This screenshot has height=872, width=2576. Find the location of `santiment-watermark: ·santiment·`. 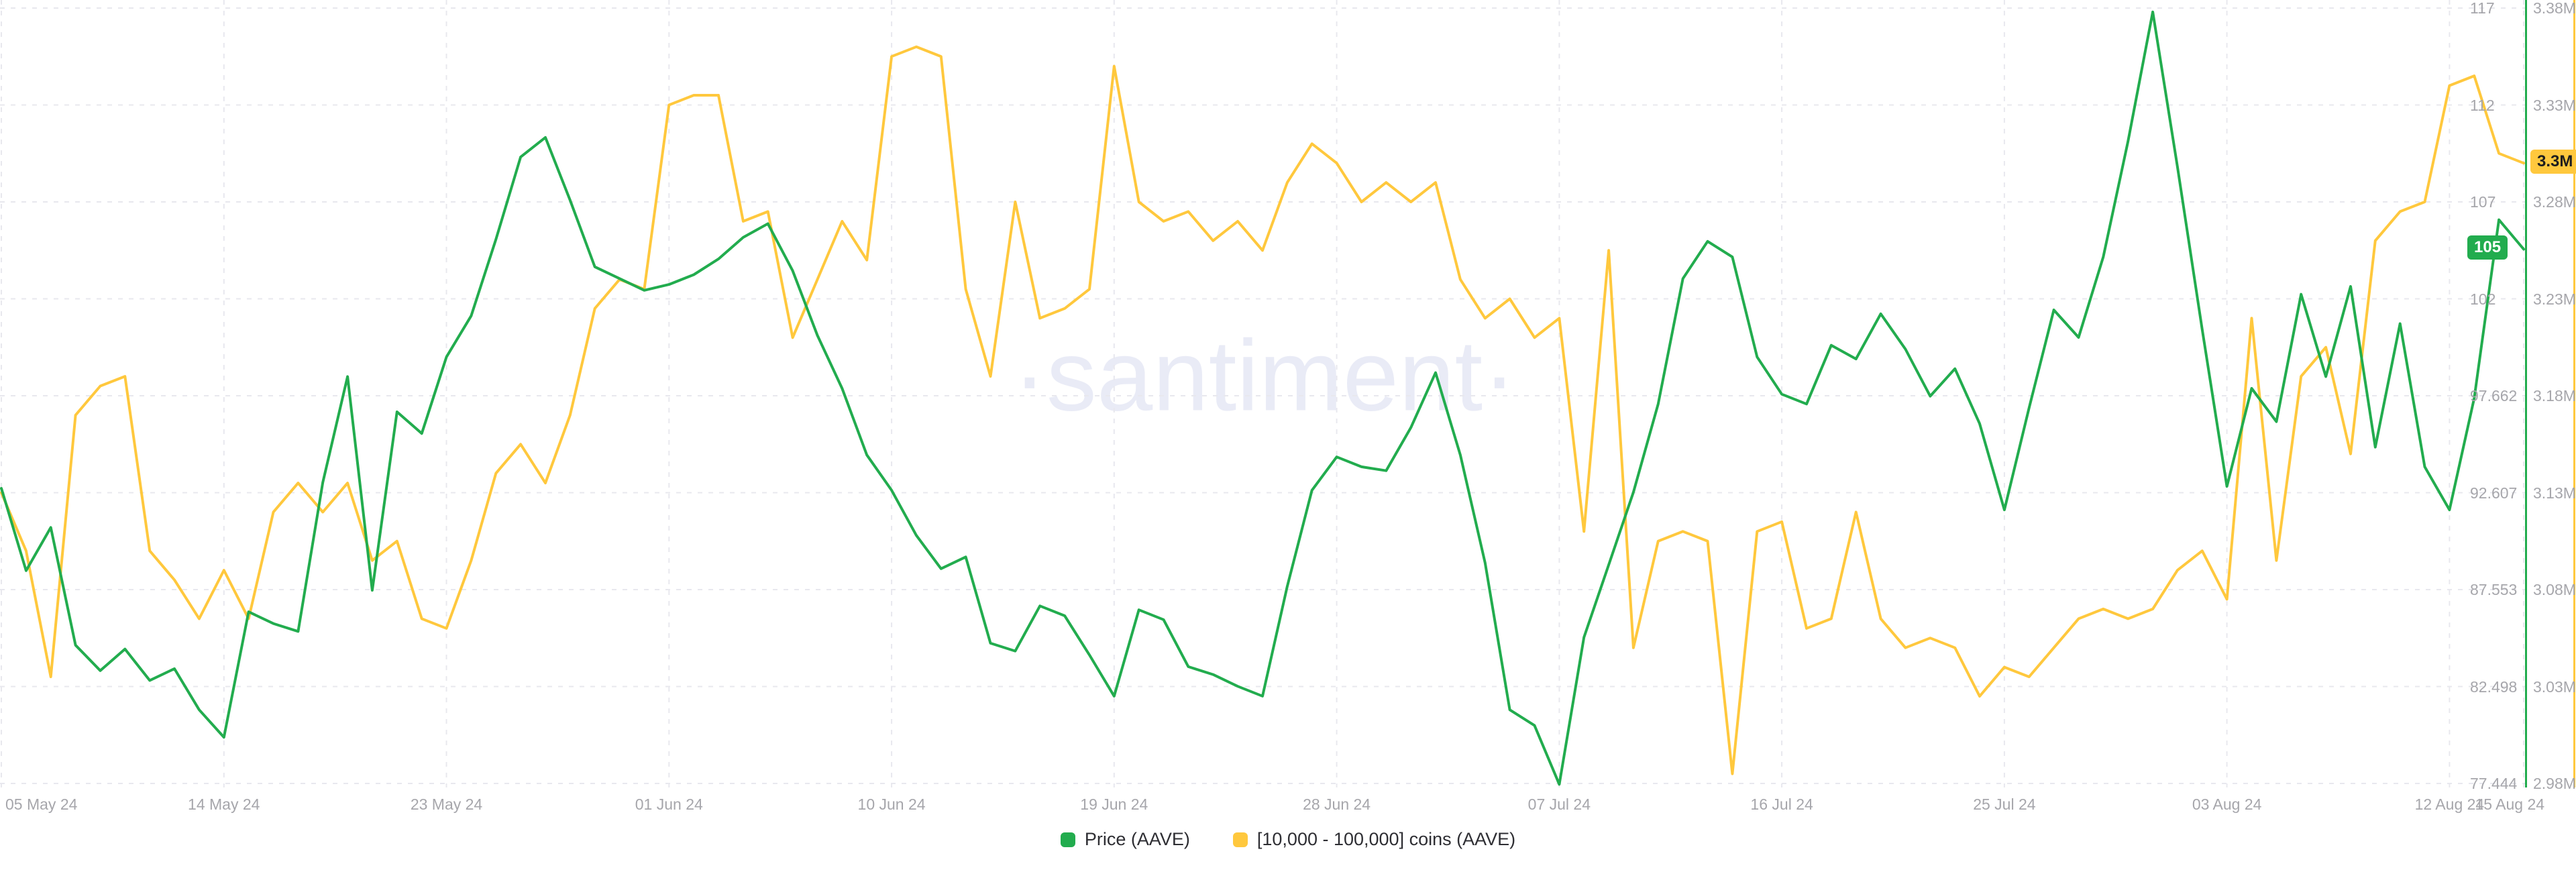

santiment-watermark: ·santiment· is located at coordinates (1264, 375).